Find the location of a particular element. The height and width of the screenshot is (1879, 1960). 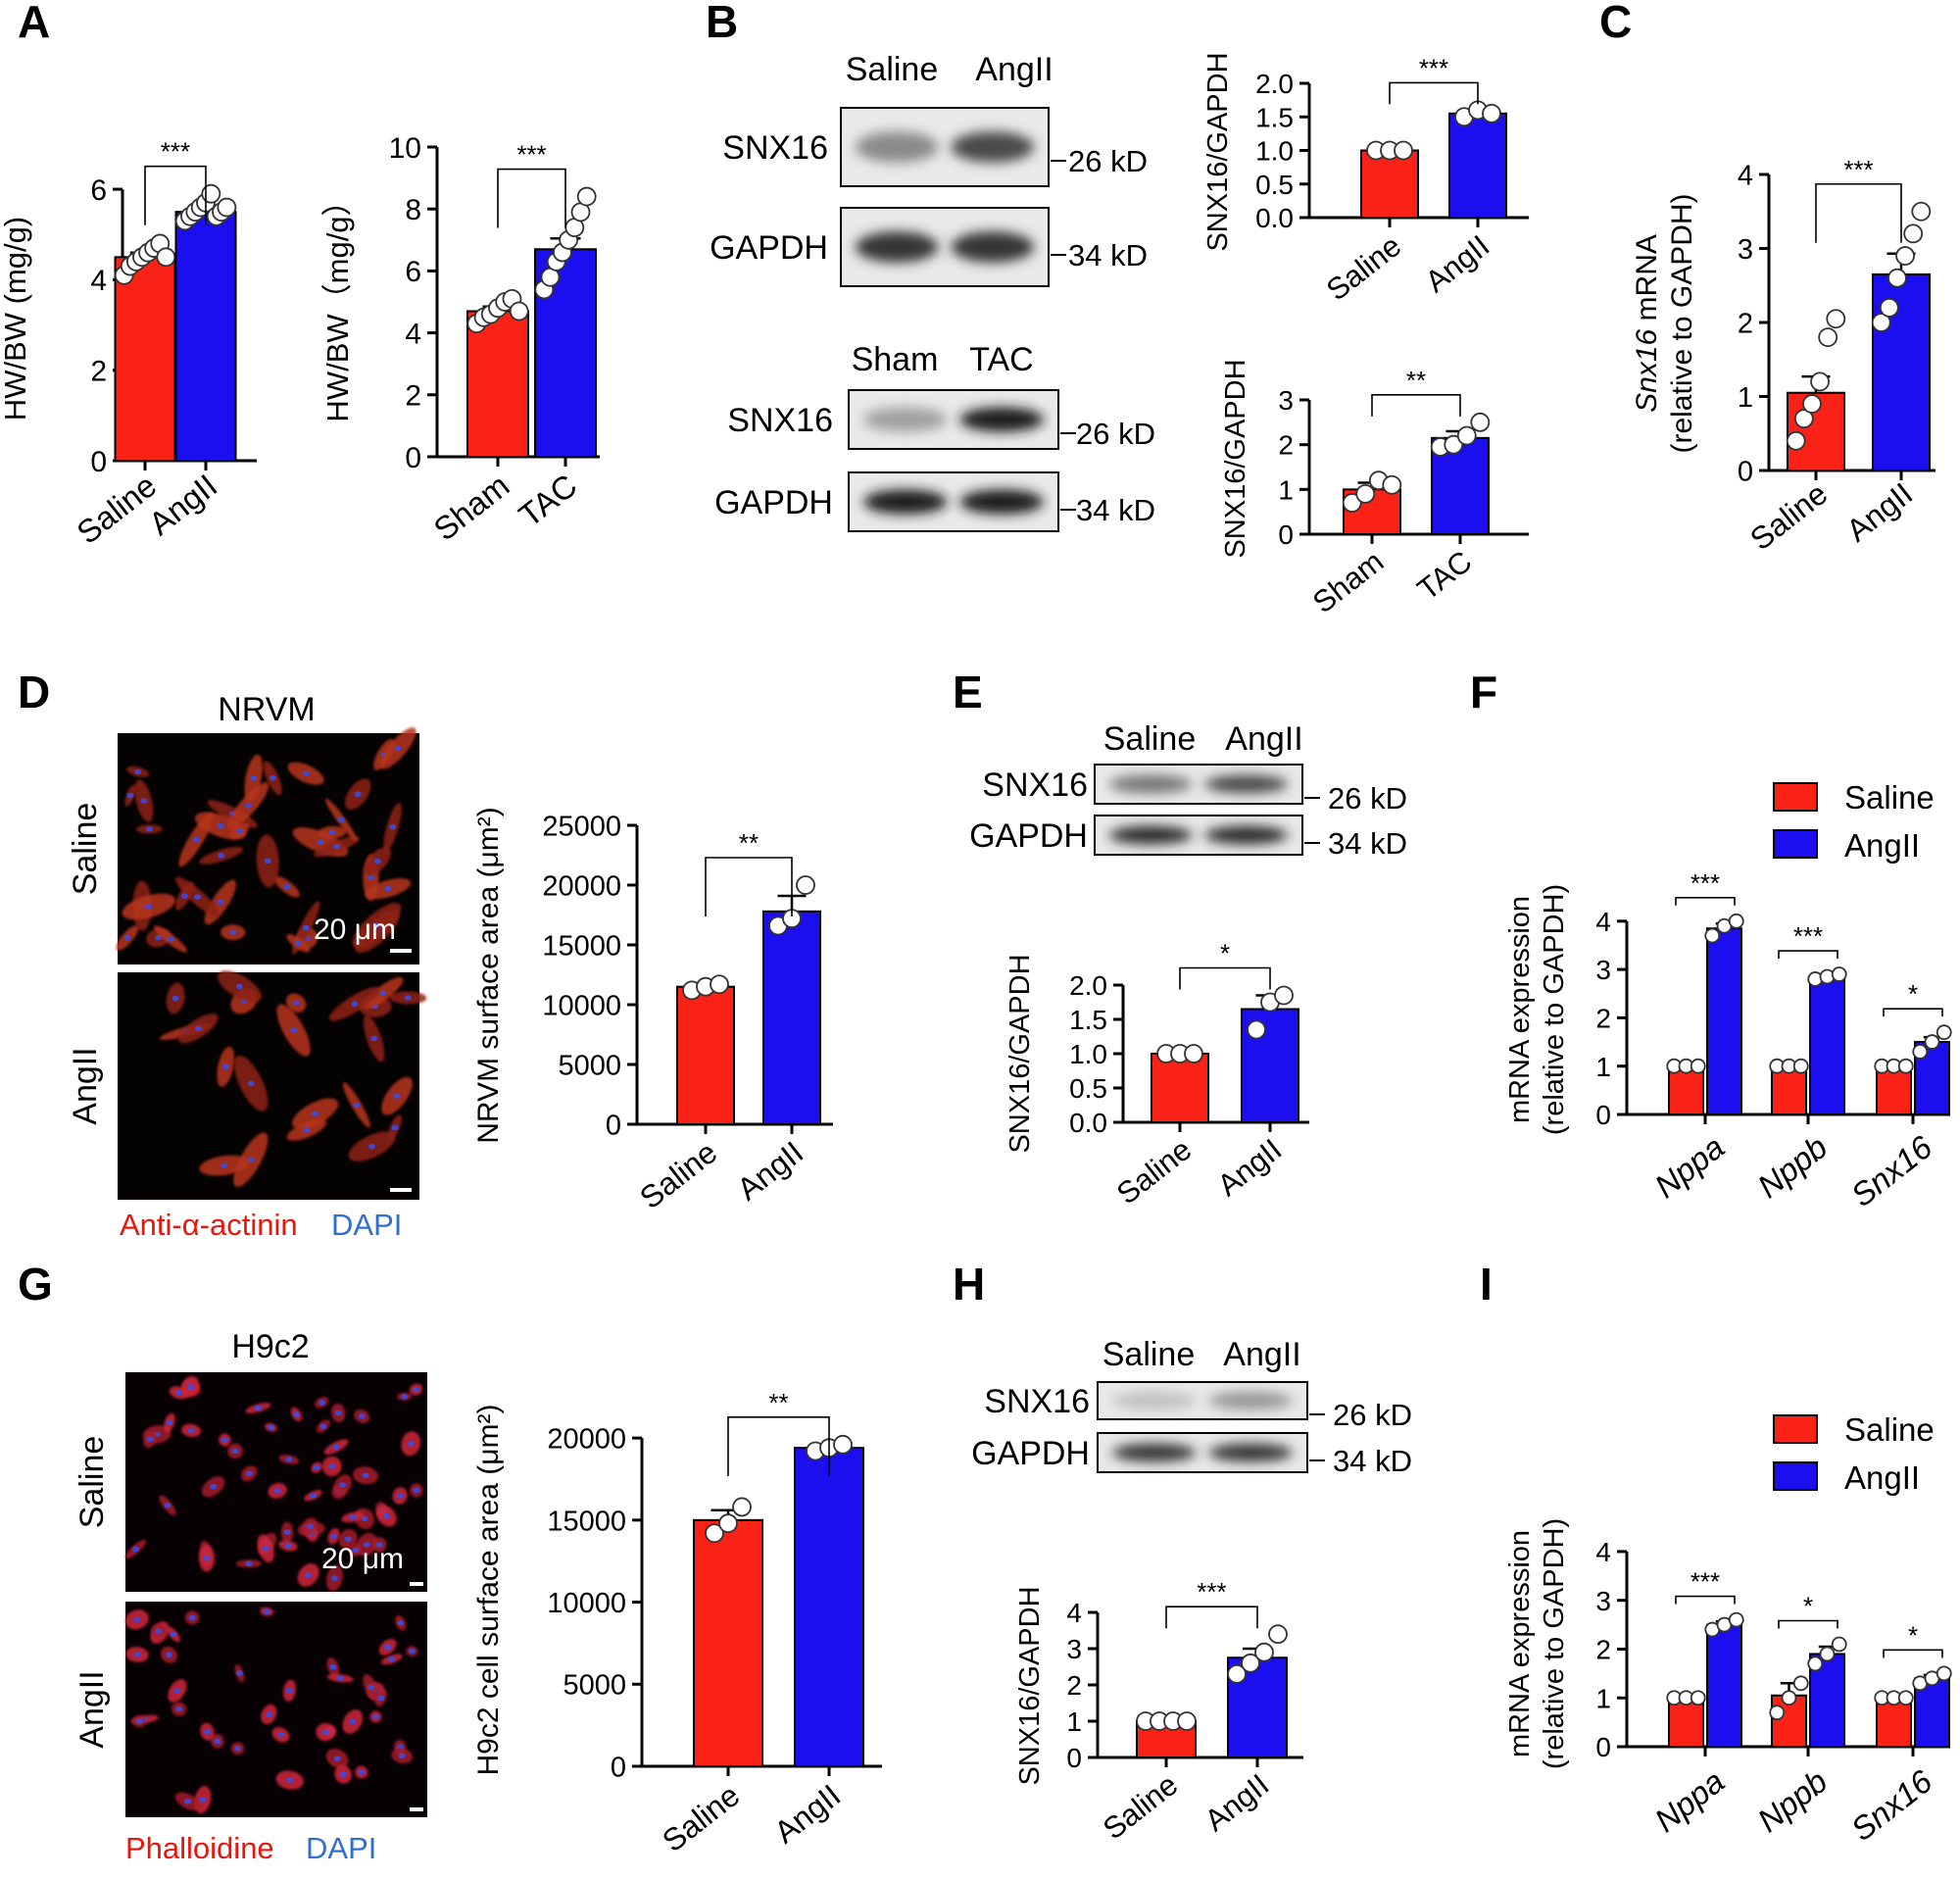

lane-label: AngII is located at coordinates (1014, 69).